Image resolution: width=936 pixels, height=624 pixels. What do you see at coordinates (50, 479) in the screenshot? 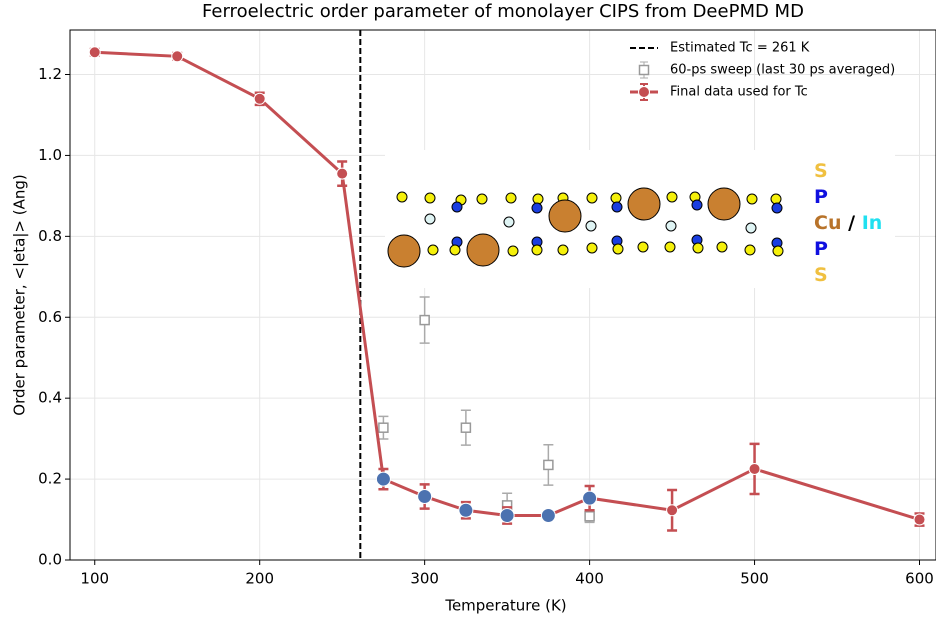
I see `y-tick-label: 0.2` at bounding box center [50, 479].